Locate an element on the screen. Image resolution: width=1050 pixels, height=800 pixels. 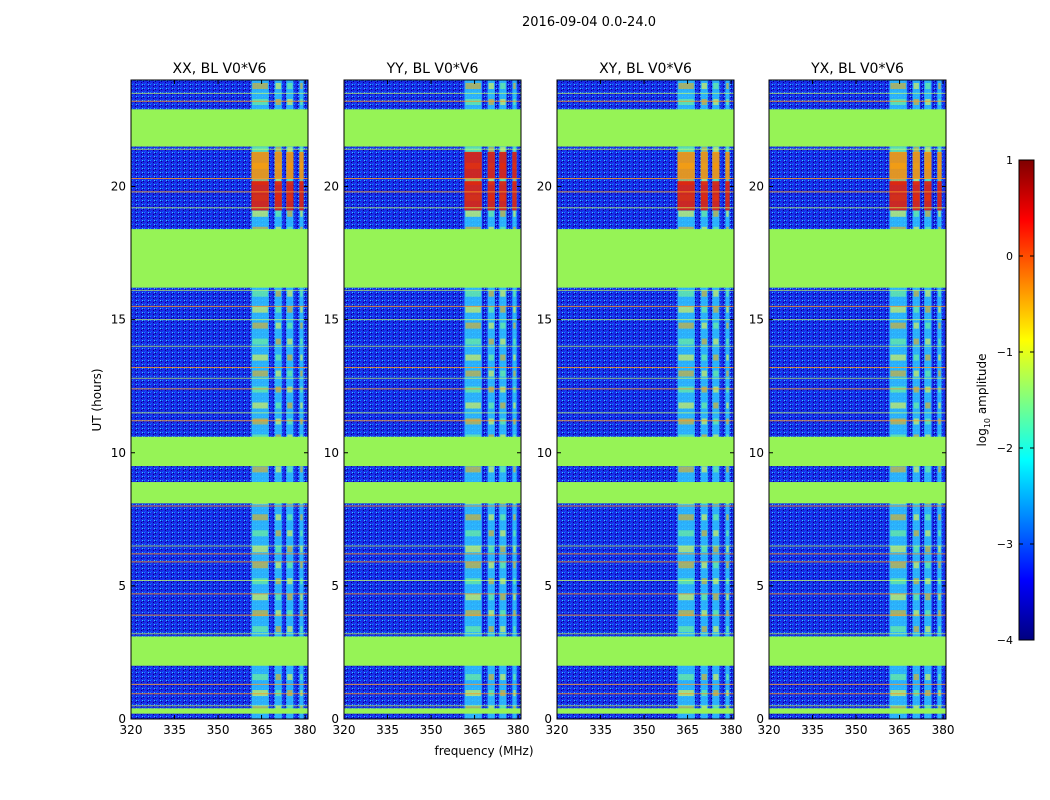
x-axis-label: frequency (MHz) is located at coordinates (483, 751).